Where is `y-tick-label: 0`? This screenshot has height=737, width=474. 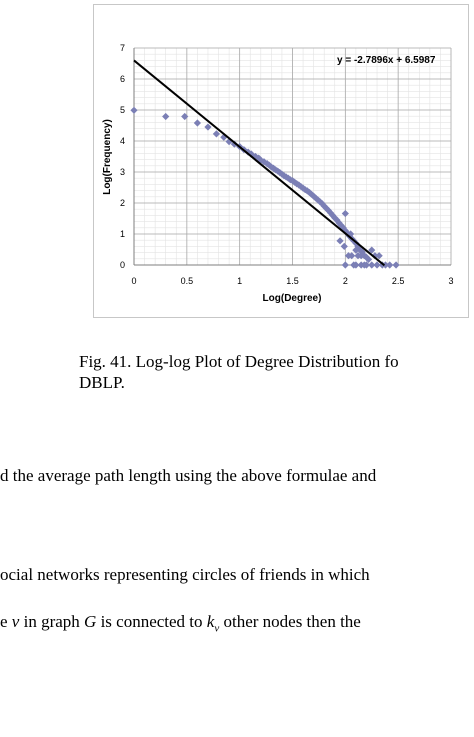
y-tick-label: 0 is located at coordinates (122, 265).